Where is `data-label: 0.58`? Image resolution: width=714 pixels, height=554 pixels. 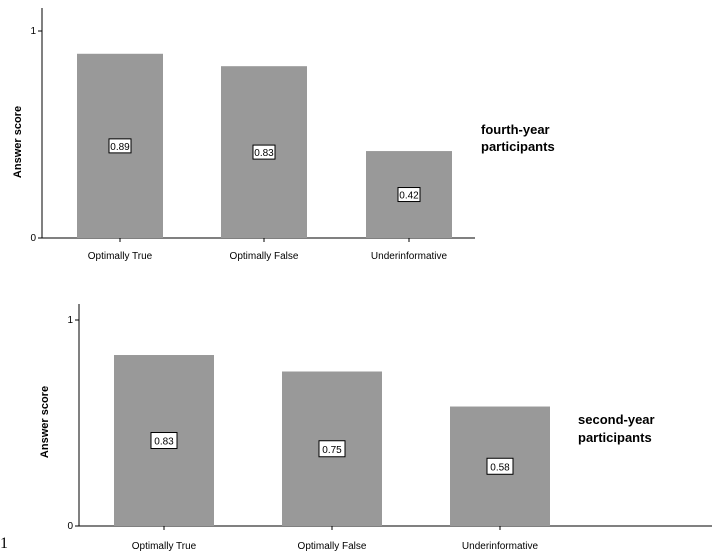 data-label: 0.58 is located at coordinates (500, 467).